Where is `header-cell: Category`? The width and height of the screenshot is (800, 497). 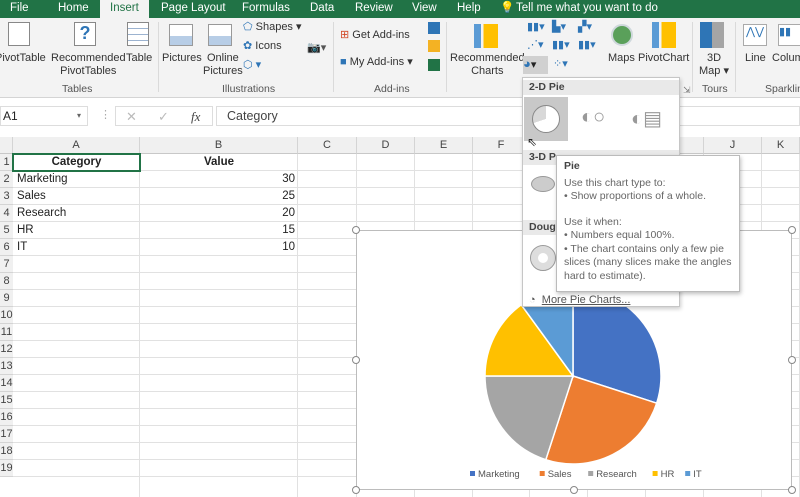
header-cell: Category is located at coordinates (76, 162).